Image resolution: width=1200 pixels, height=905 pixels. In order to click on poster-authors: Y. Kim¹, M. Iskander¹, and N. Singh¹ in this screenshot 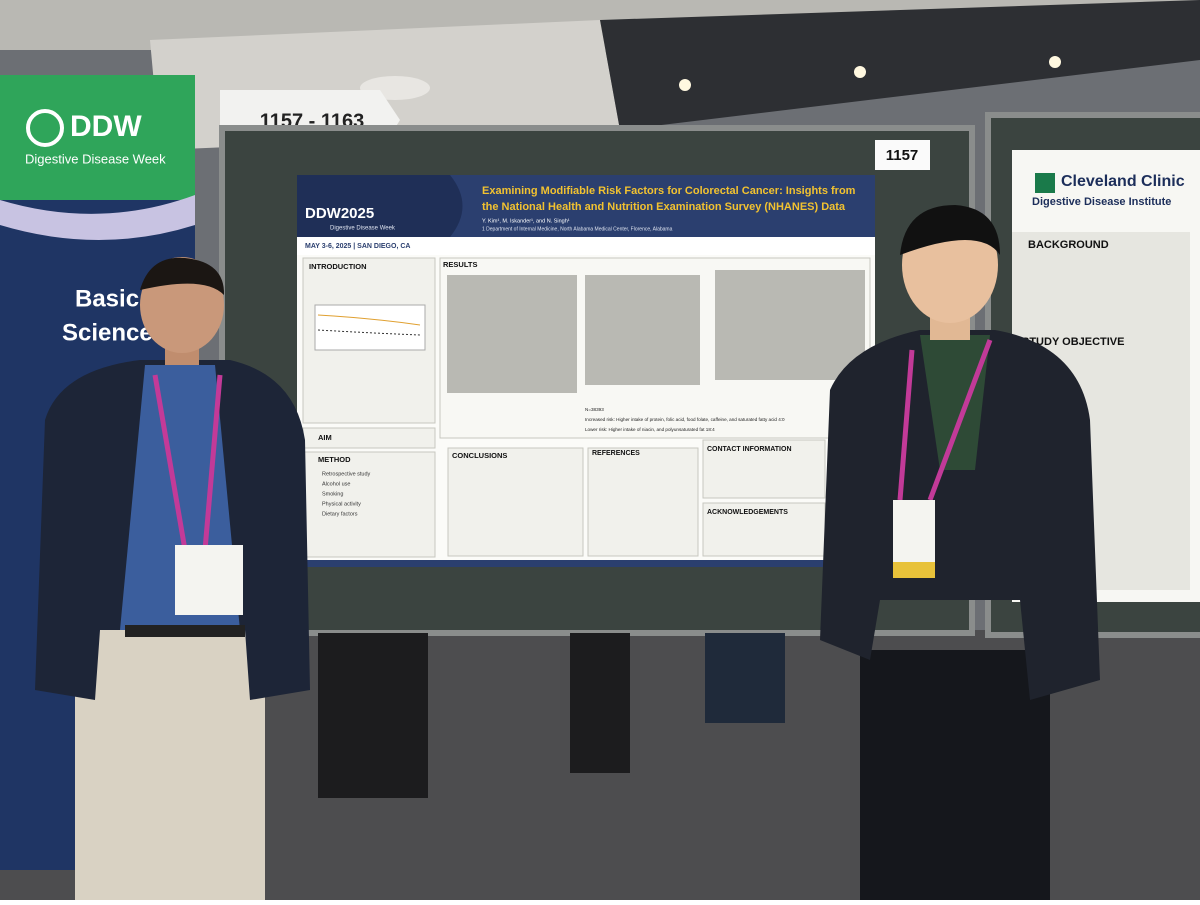, I will do `click(526, 221)`.